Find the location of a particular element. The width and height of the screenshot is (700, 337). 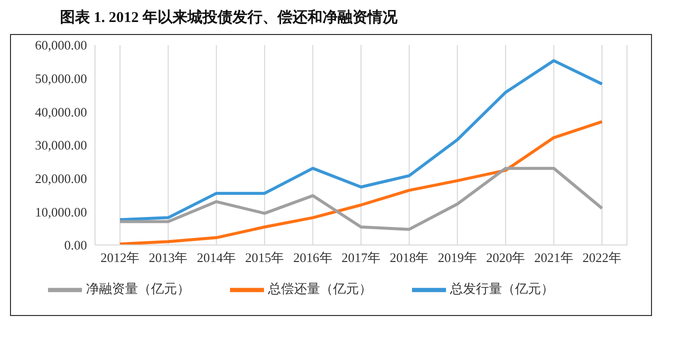

legend-label: 总偿还量（亿元） is located at coordinates (320, 288).